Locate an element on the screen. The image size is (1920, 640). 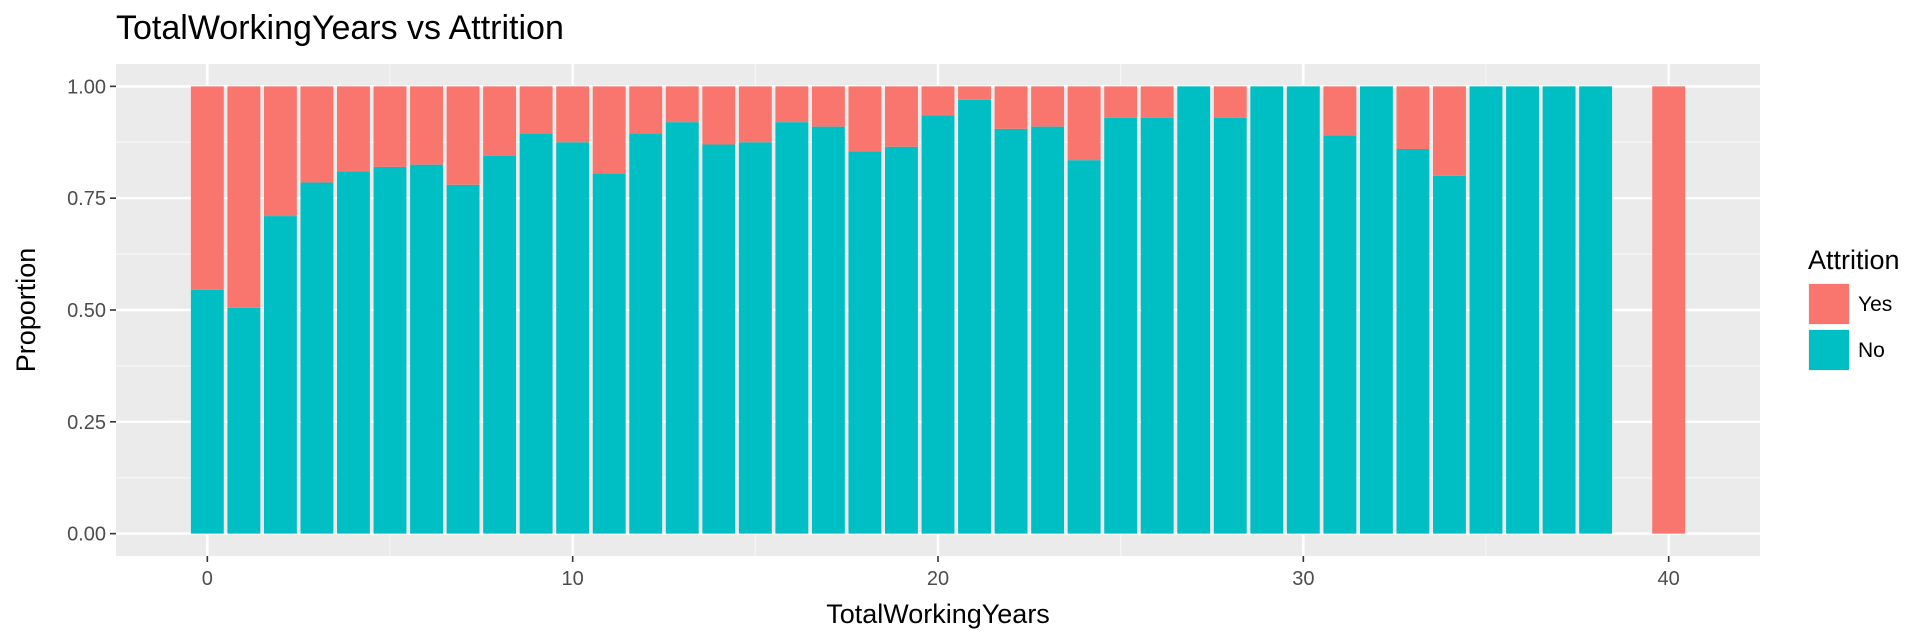
x-tick-label: 40 is located at coordinates (1669, 579).